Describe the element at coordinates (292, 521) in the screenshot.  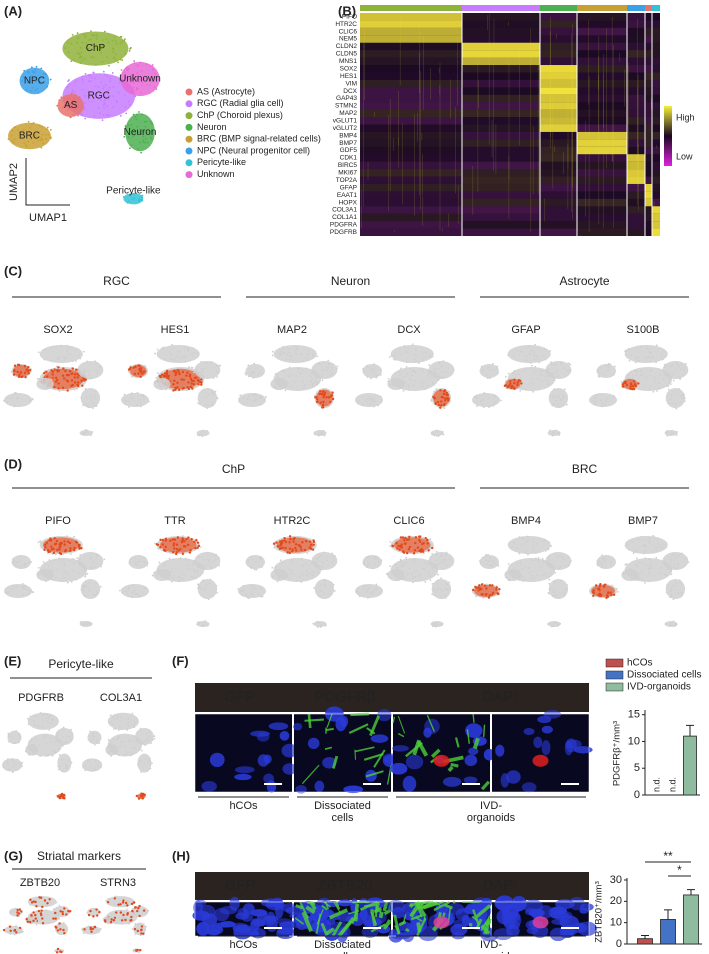
I see `gene-label: HTR2C` at that location.